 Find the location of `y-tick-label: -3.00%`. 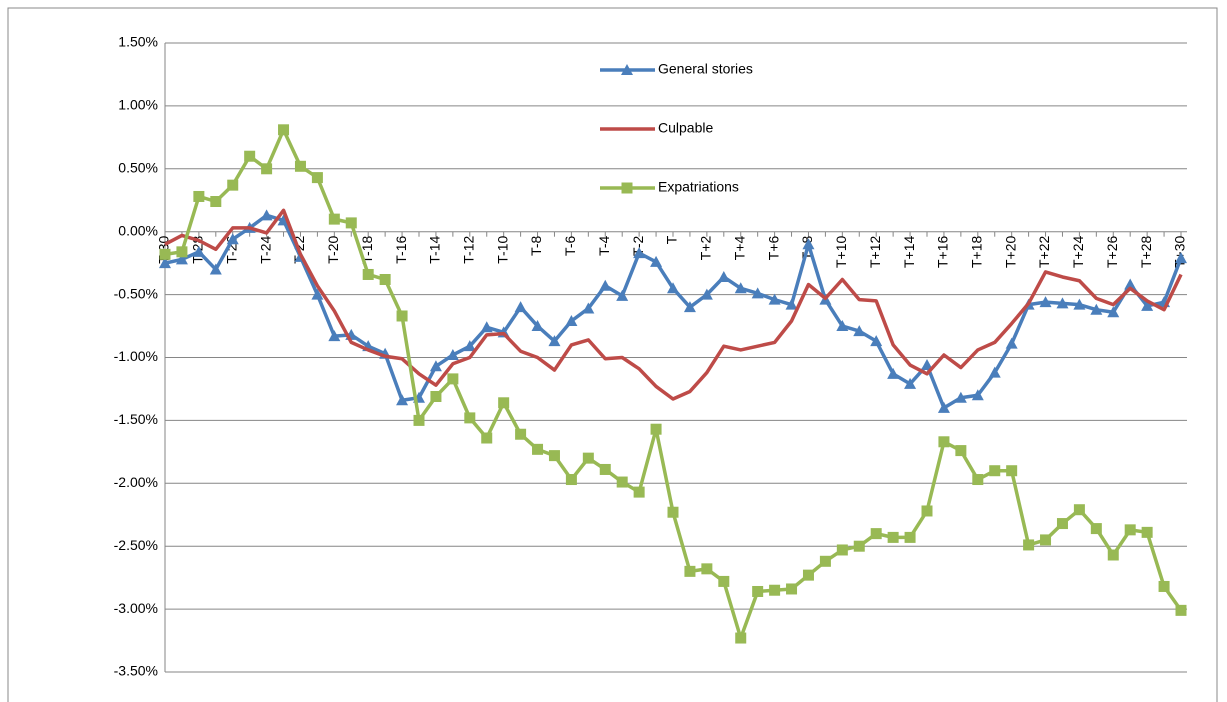

y-tick-label: -3.00% is located at coordinates (136, 608).